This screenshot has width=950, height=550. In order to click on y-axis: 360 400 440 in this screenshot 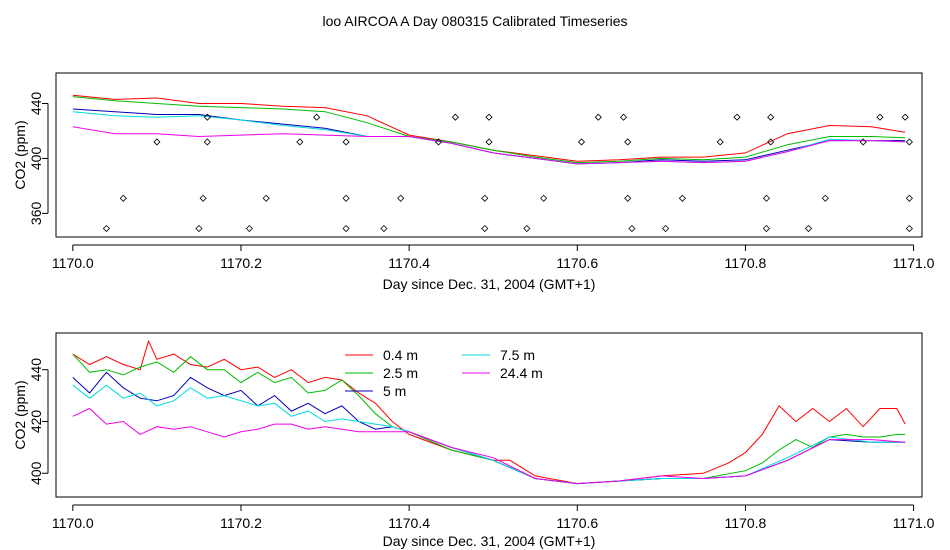, I will do `click(38, 158)`.